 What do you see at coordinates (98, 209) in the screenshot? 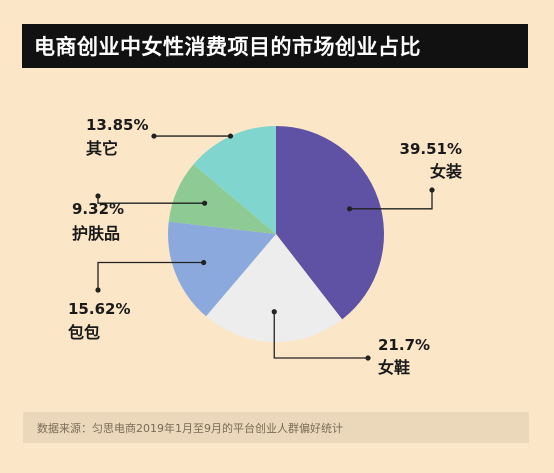
I see `slice-value-label-hufu: 9.32%` at bounding box center [98, 209].